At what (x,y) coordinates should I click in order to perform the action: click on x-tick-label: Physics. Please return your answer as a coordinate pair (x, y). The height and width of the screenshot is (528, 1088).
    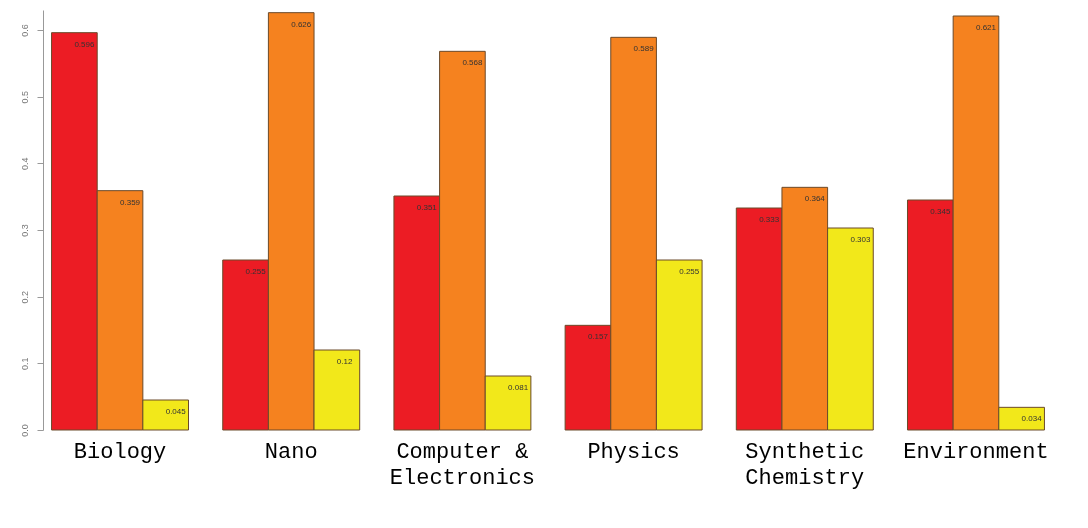
    Looking at the image, I should click on (633, 452).